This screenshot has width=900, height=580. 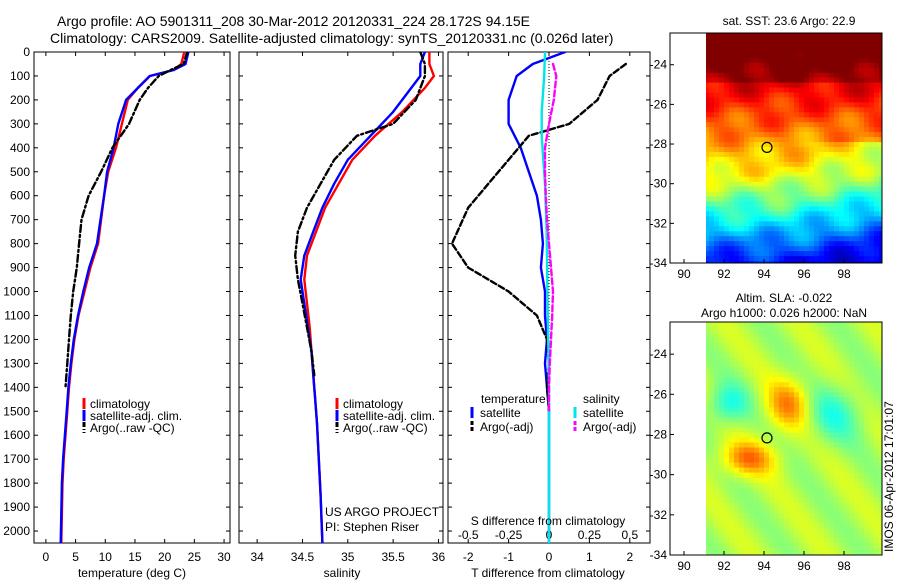 What do you see at coordinates (75, 557) in the screenshot?
I see `x-tick-label: 5` at bounding box center [75, 557].